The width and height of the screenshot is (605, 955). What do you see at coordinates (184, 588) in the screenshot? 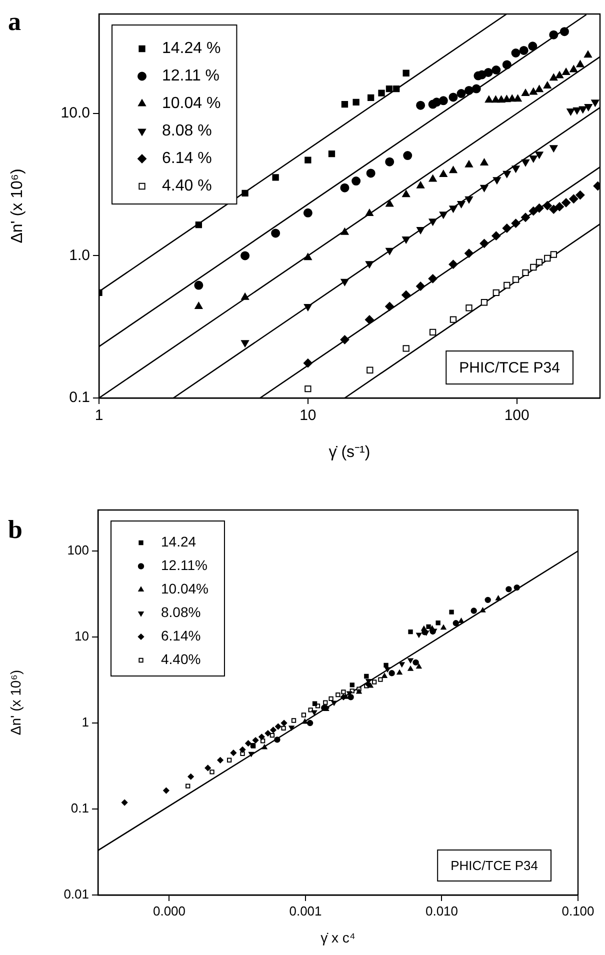
I see `legend-label: 10.04%` at bounding box center [184, 588].